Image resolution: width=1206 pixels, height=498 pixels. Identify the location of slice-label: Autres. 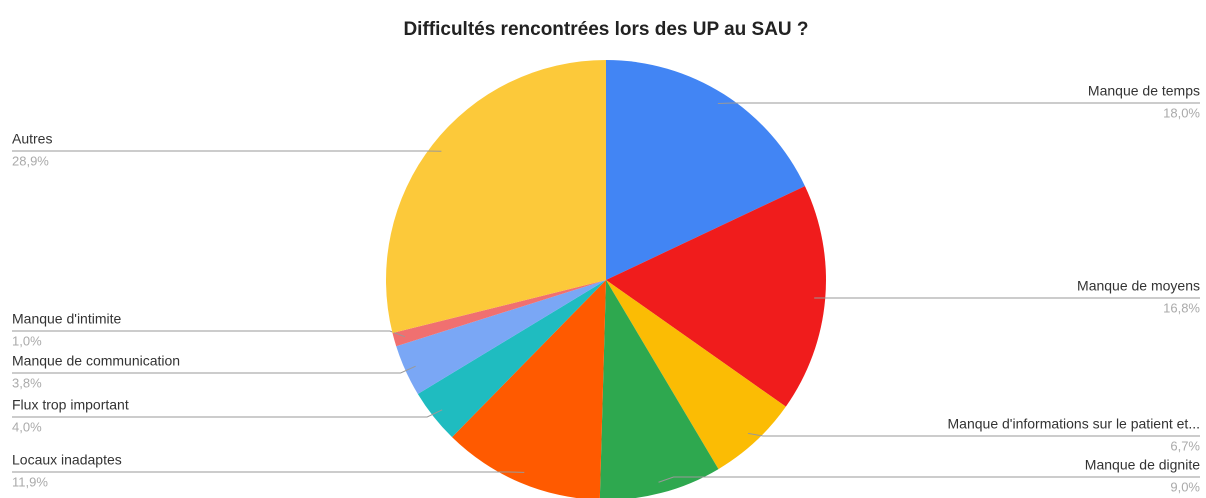
(32, 139).